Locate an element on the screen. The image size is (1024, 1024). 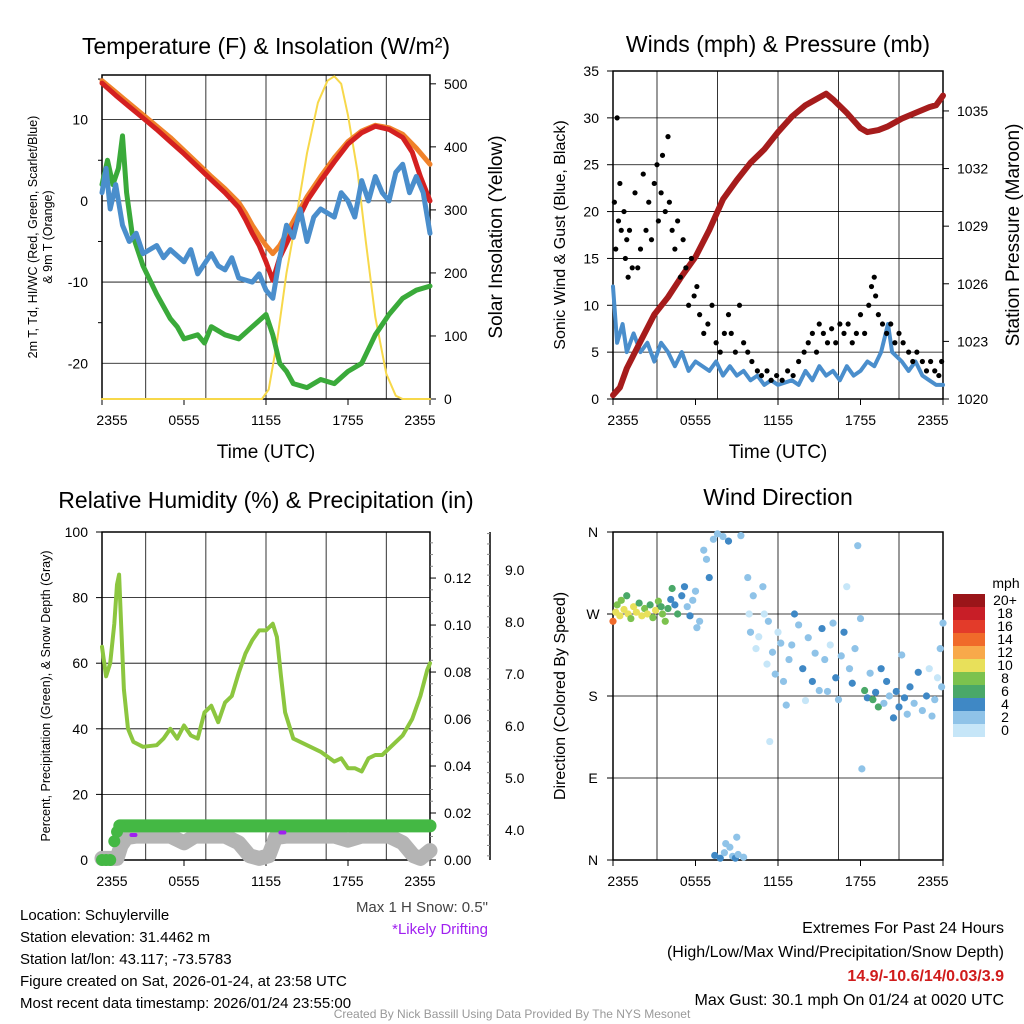
snow-tick-label: 8.0 is located at coordinates (515, 622).